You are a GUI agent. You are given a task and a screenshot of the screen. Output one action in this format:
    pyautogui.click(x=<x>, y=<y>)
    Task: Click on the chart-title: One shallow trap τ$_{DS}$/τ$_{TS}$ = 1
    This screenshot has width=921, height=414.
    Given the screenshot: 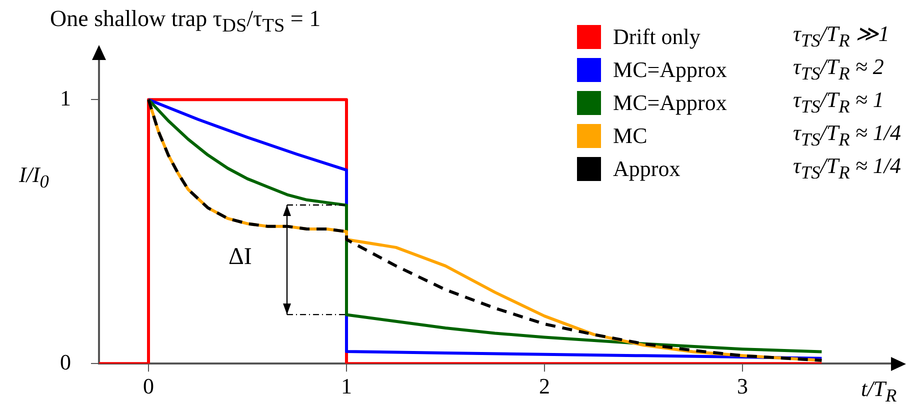 What is the action you would take?
    pyautogui.click(x=185, y=22)
    